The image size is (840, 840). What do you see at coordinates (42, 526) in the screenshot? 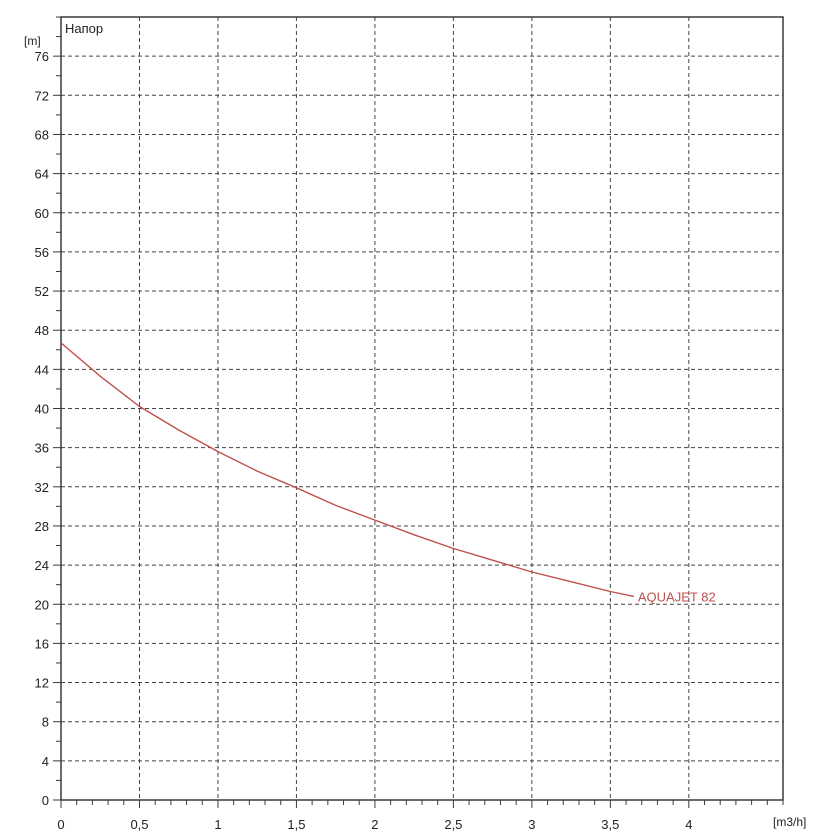
I see `y-tick-label: 28` at bounding box center [42, 526].